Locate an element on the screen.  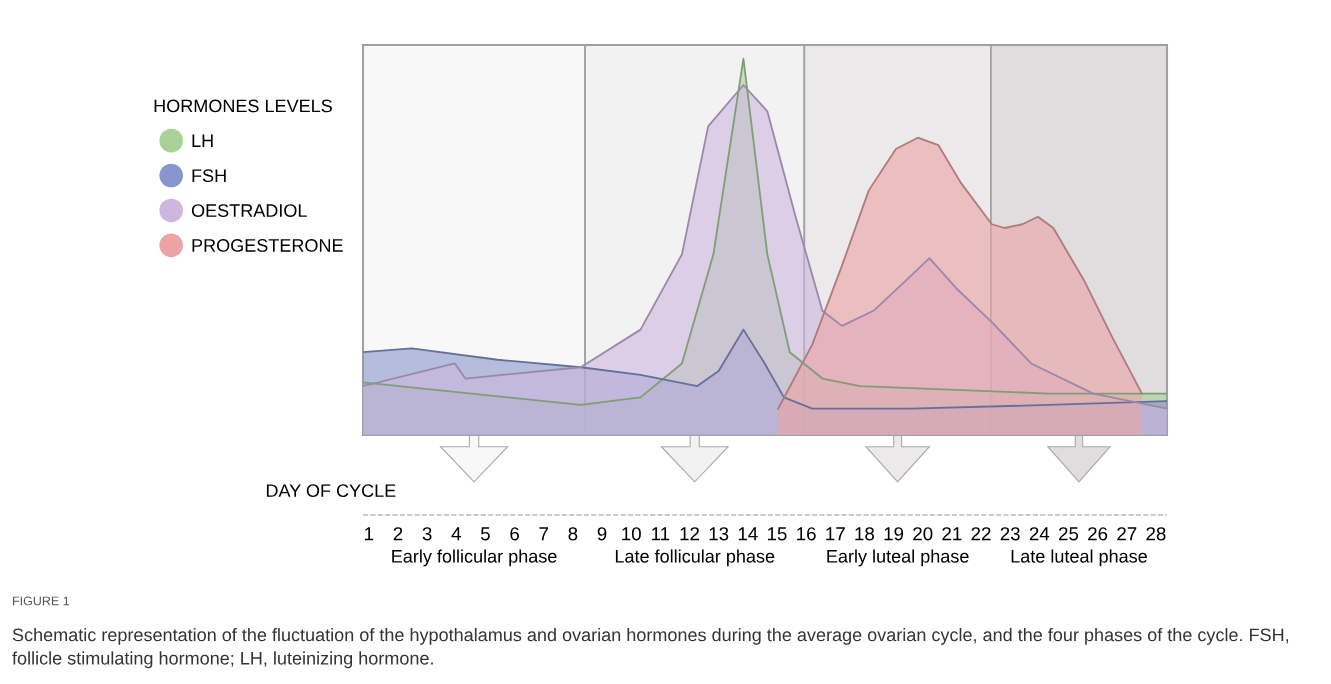
x-tick-label: 18 is located at coordinates (865, 534).